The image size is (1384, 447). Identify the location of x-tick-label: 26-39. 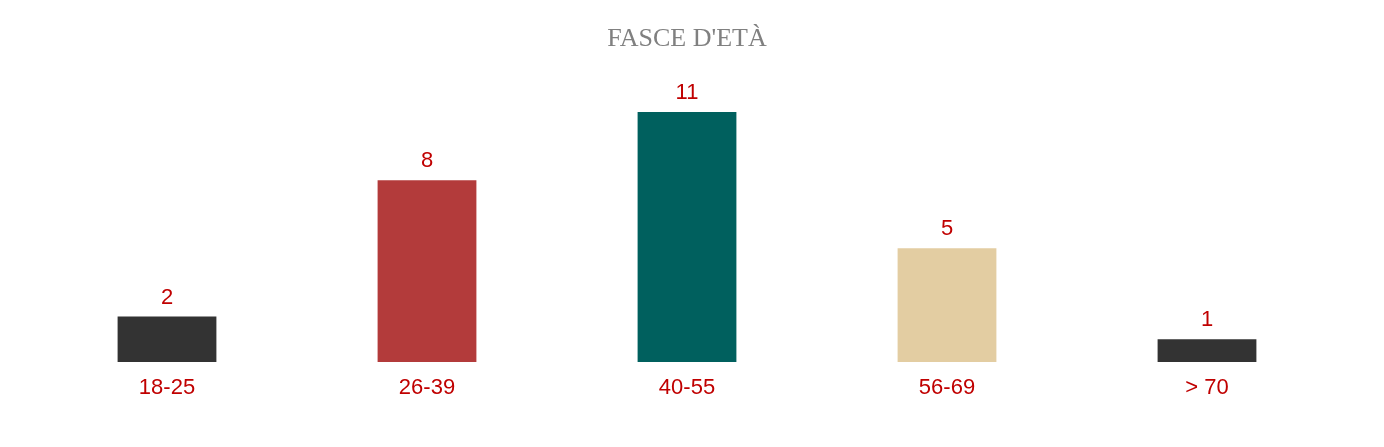
(427, 386).